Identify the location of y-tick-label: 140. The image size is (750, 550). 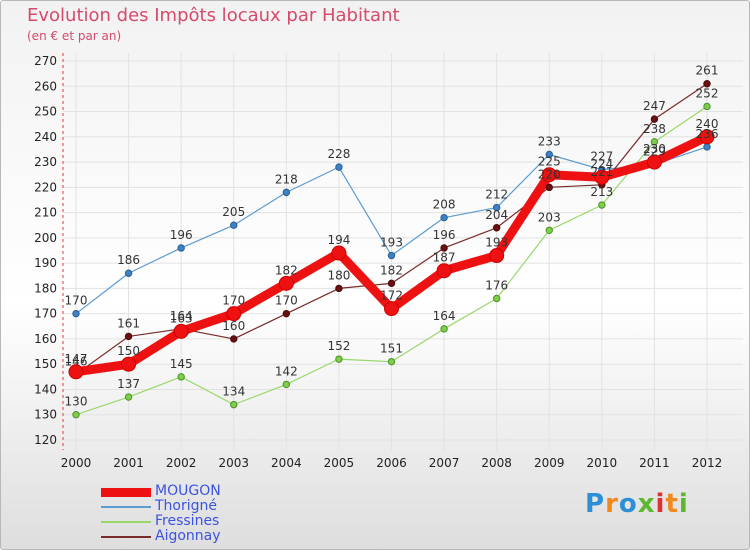
(45, 389).